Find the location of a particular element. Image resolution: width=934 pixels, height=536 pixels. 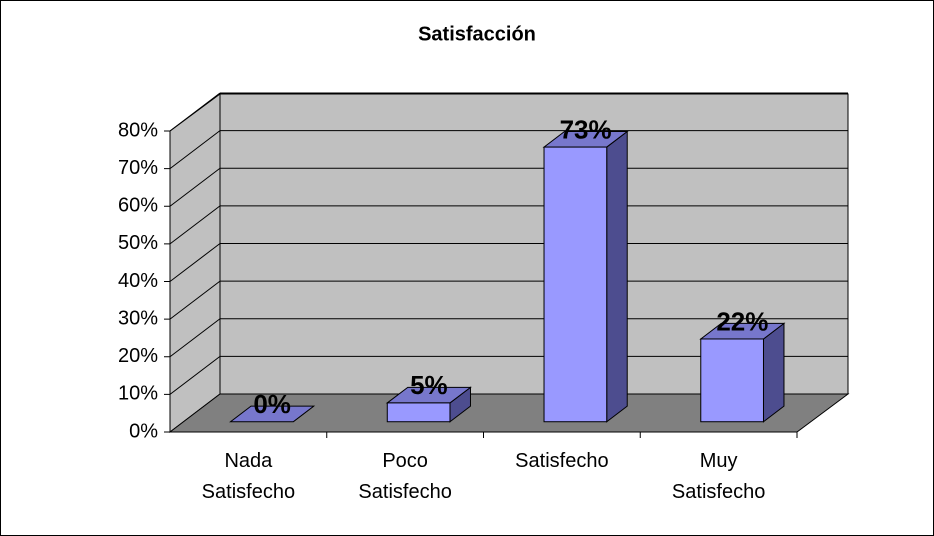

y-tick-label: 0% is located at coordinates (143, 431).